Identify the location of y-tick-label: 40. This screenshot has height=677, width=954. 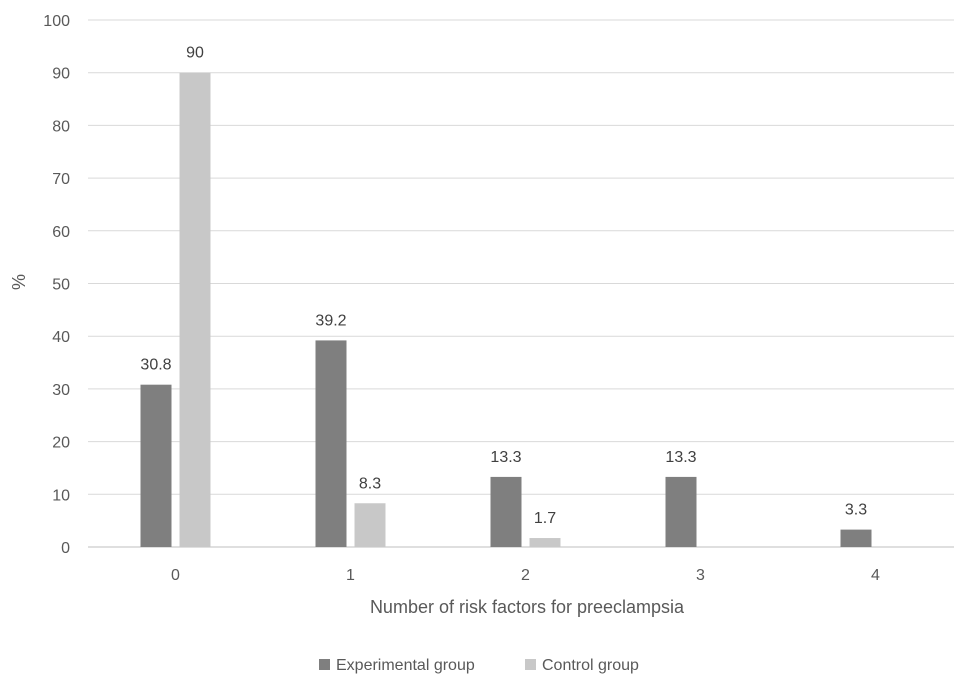
(61, 337).